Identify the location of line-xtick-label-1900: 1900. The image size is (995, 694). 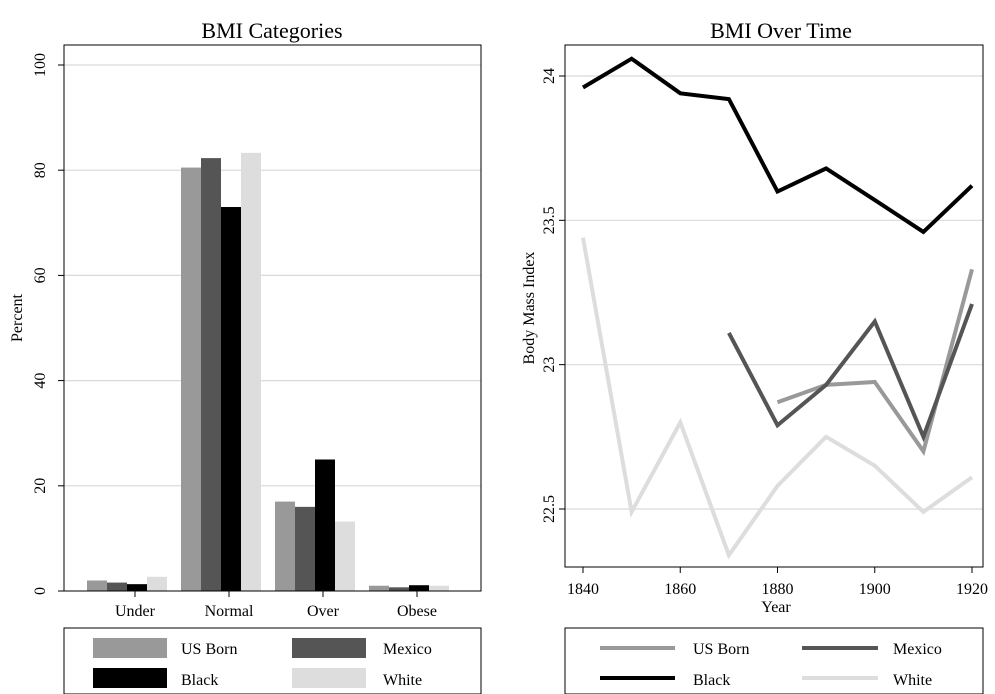
(875, 589).